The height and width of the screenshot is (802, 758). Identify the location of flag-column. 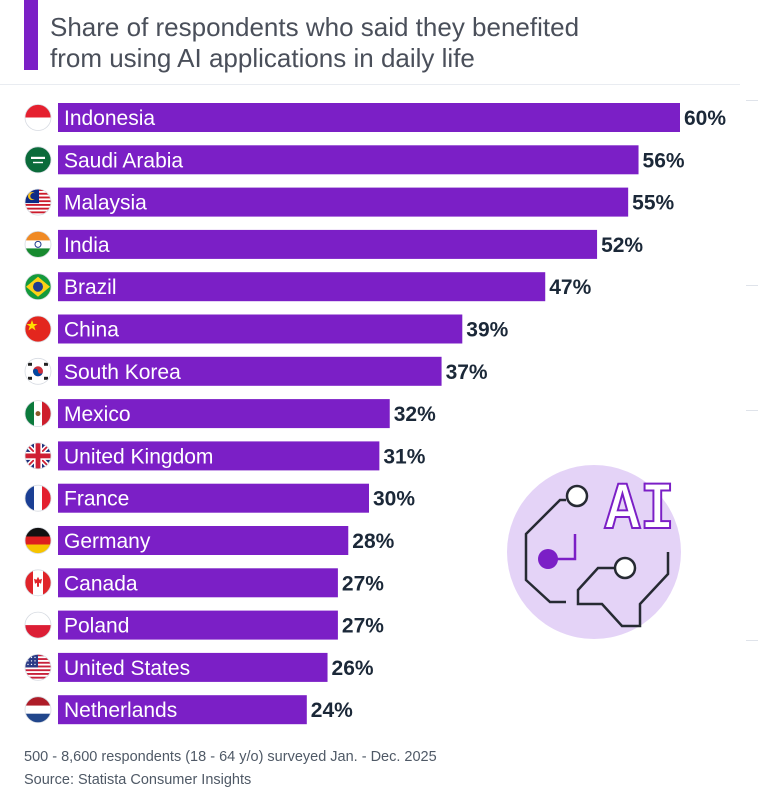
(38, 414).